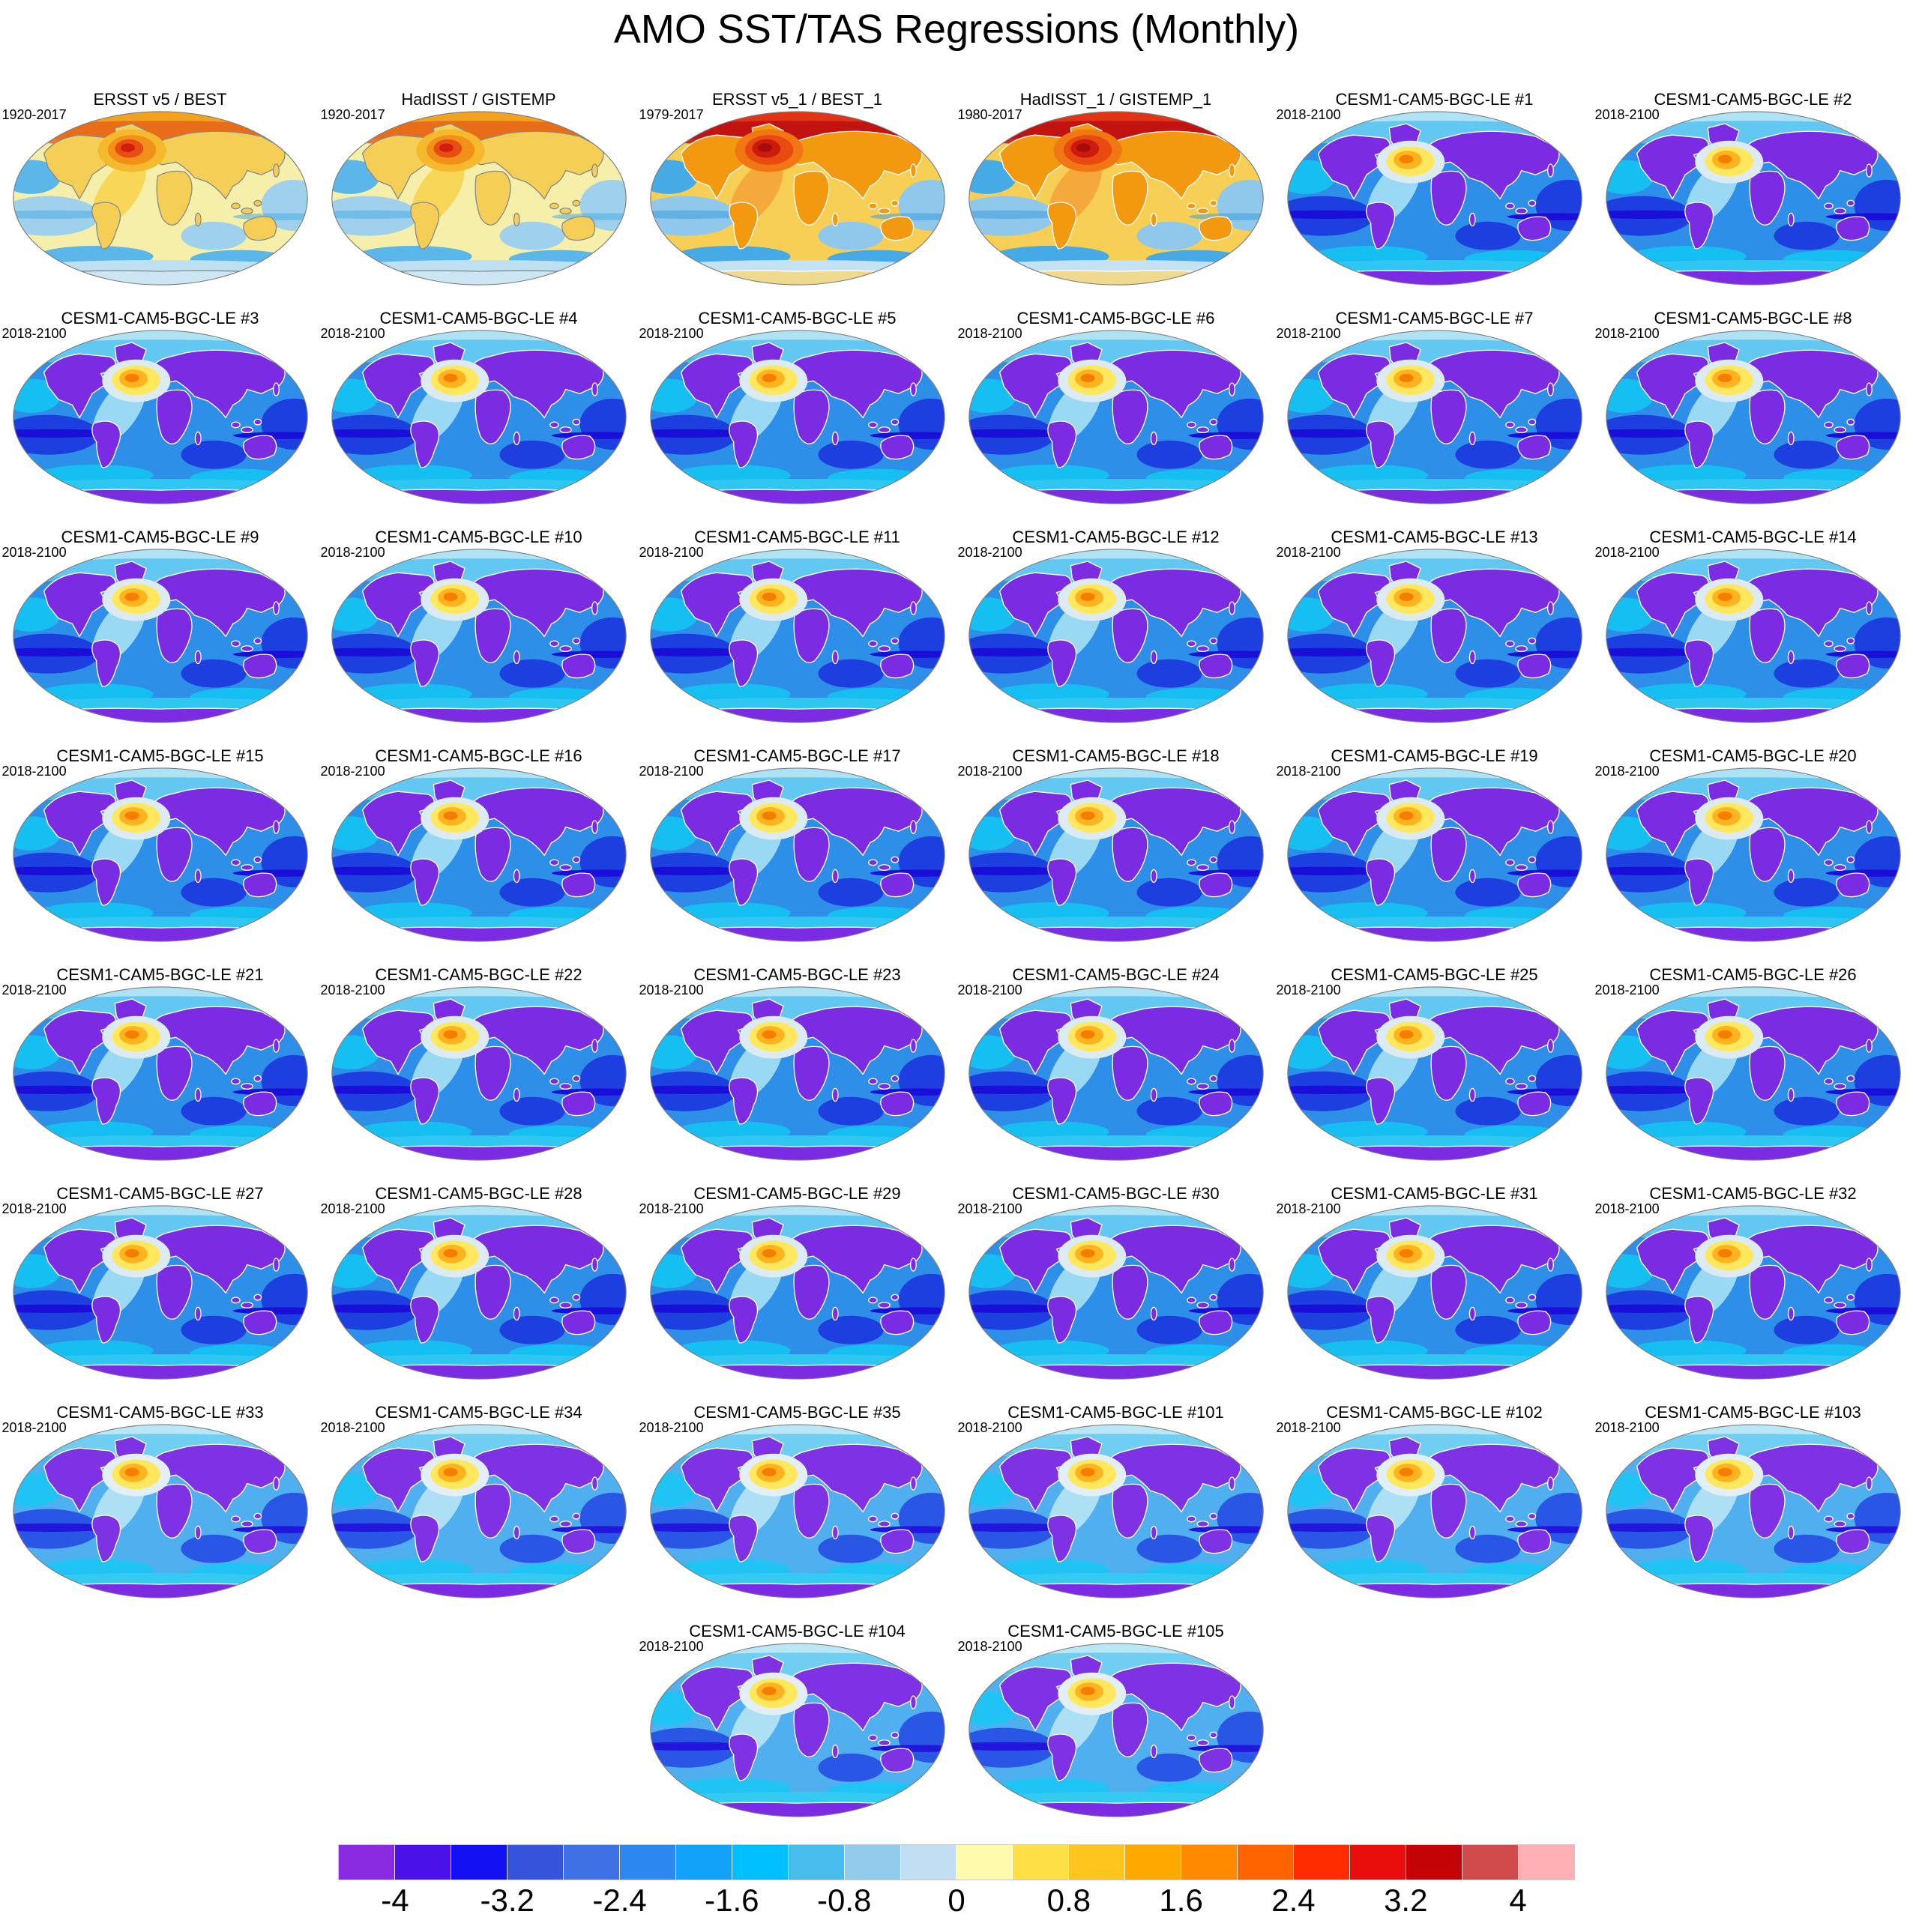 The width and height of the screenshot is (1913, 1932). I want to click on map-panel: CESM1-CAM5-BGC-LE #23 2018-2100, so click(797, 1075).